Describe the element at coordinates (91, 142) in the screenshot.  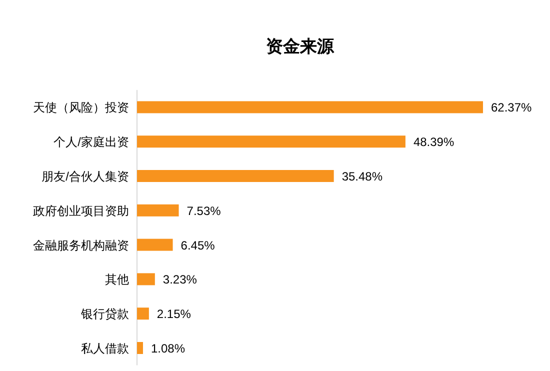
I see `y-tick-label: 个人/家庭出资` at that location.